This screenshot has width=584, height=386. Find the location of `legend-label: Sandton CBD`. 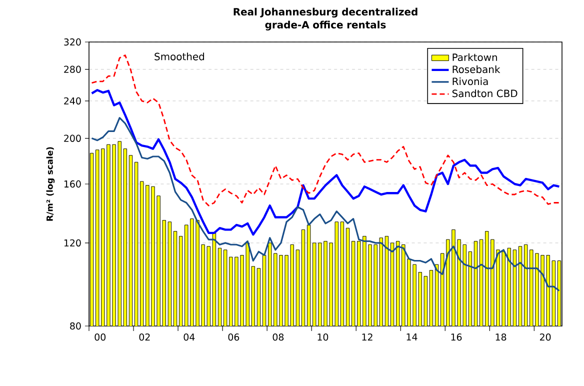

legend-label: Sandton CBD is located at coordinates (485, 93).